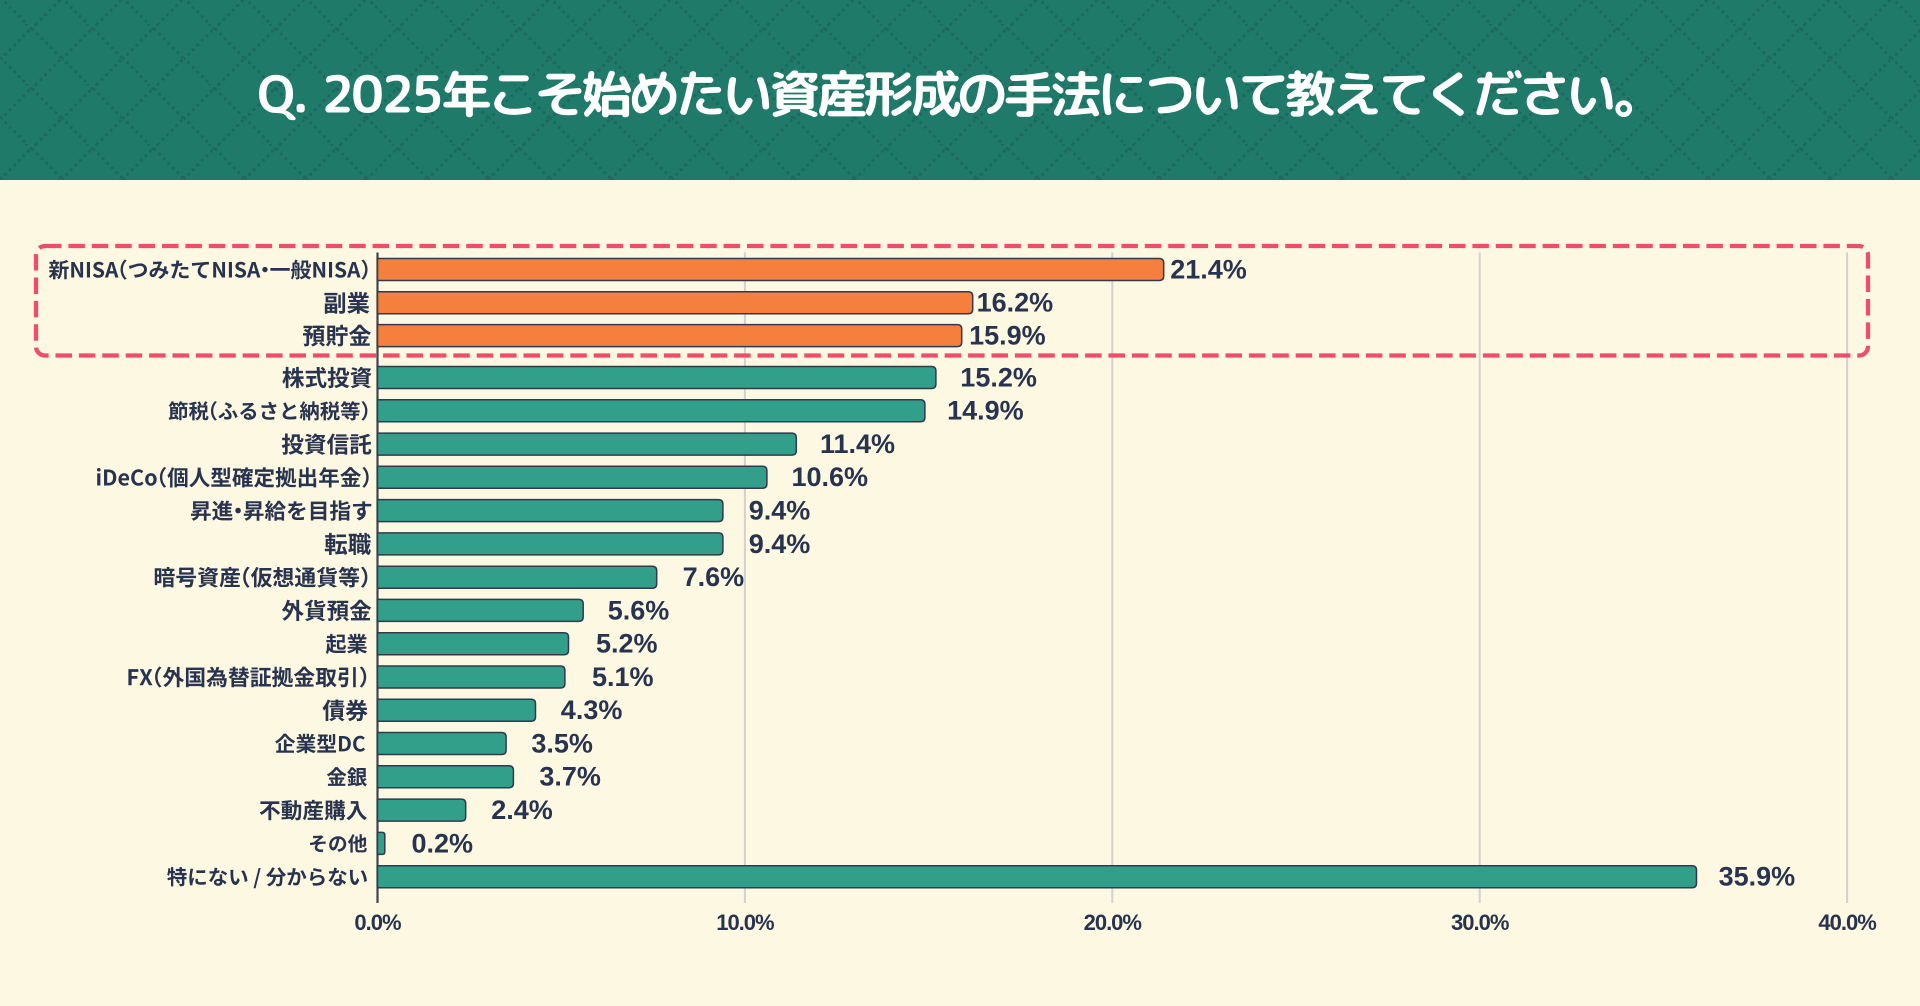 Image resolution: width=1920 pixels, height=1006 pixels. I want to click on svg-text: 5.2%, so click(627, 644).